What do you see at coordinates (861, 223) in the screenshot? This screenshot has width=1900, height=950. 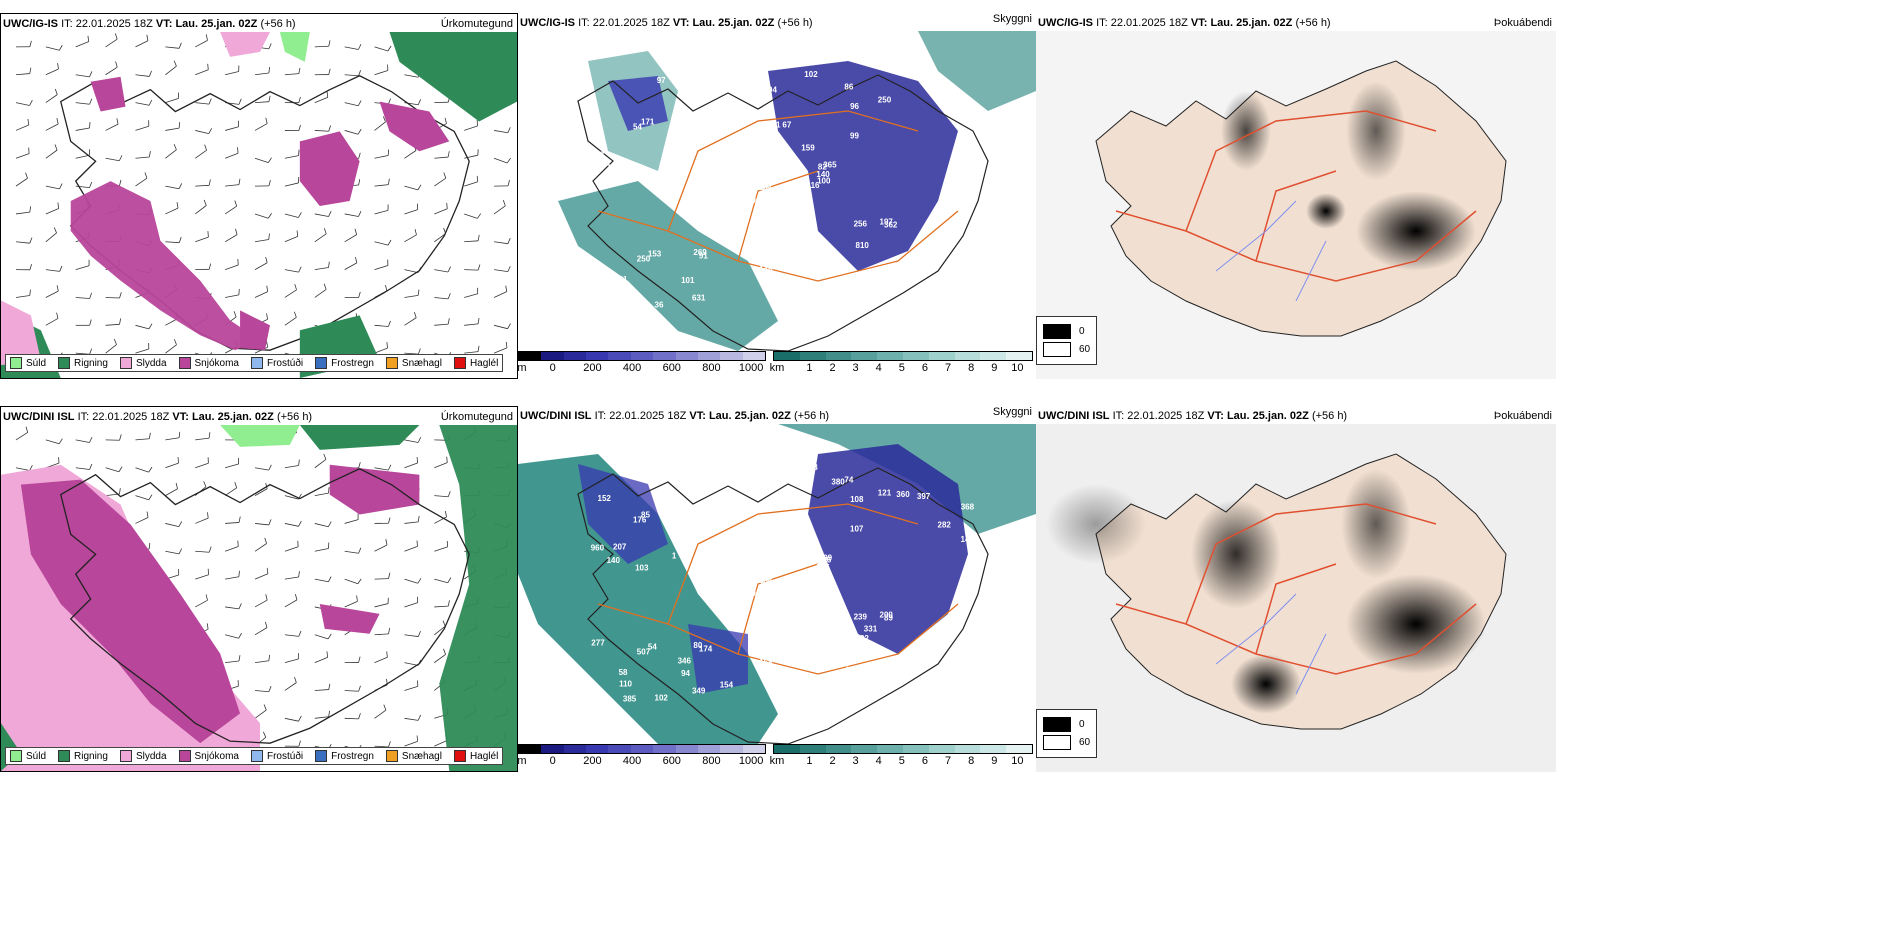 I see `visibility-value-label: 256` at bounding box center [861, 223].